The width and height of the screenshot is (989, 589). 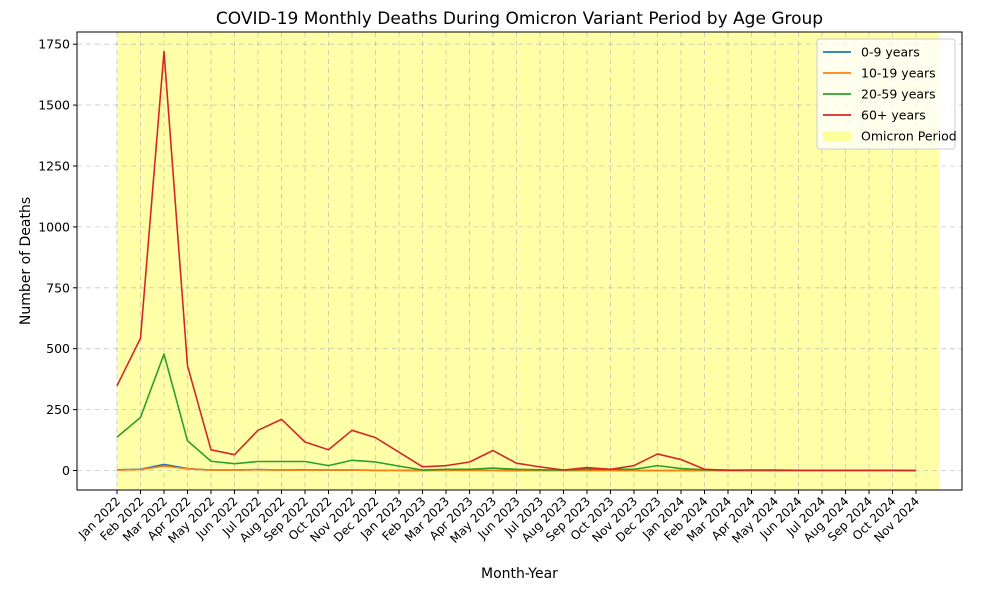 I want to click on legend-label-omicron: Omicron Period, so click(x=909, y=136).